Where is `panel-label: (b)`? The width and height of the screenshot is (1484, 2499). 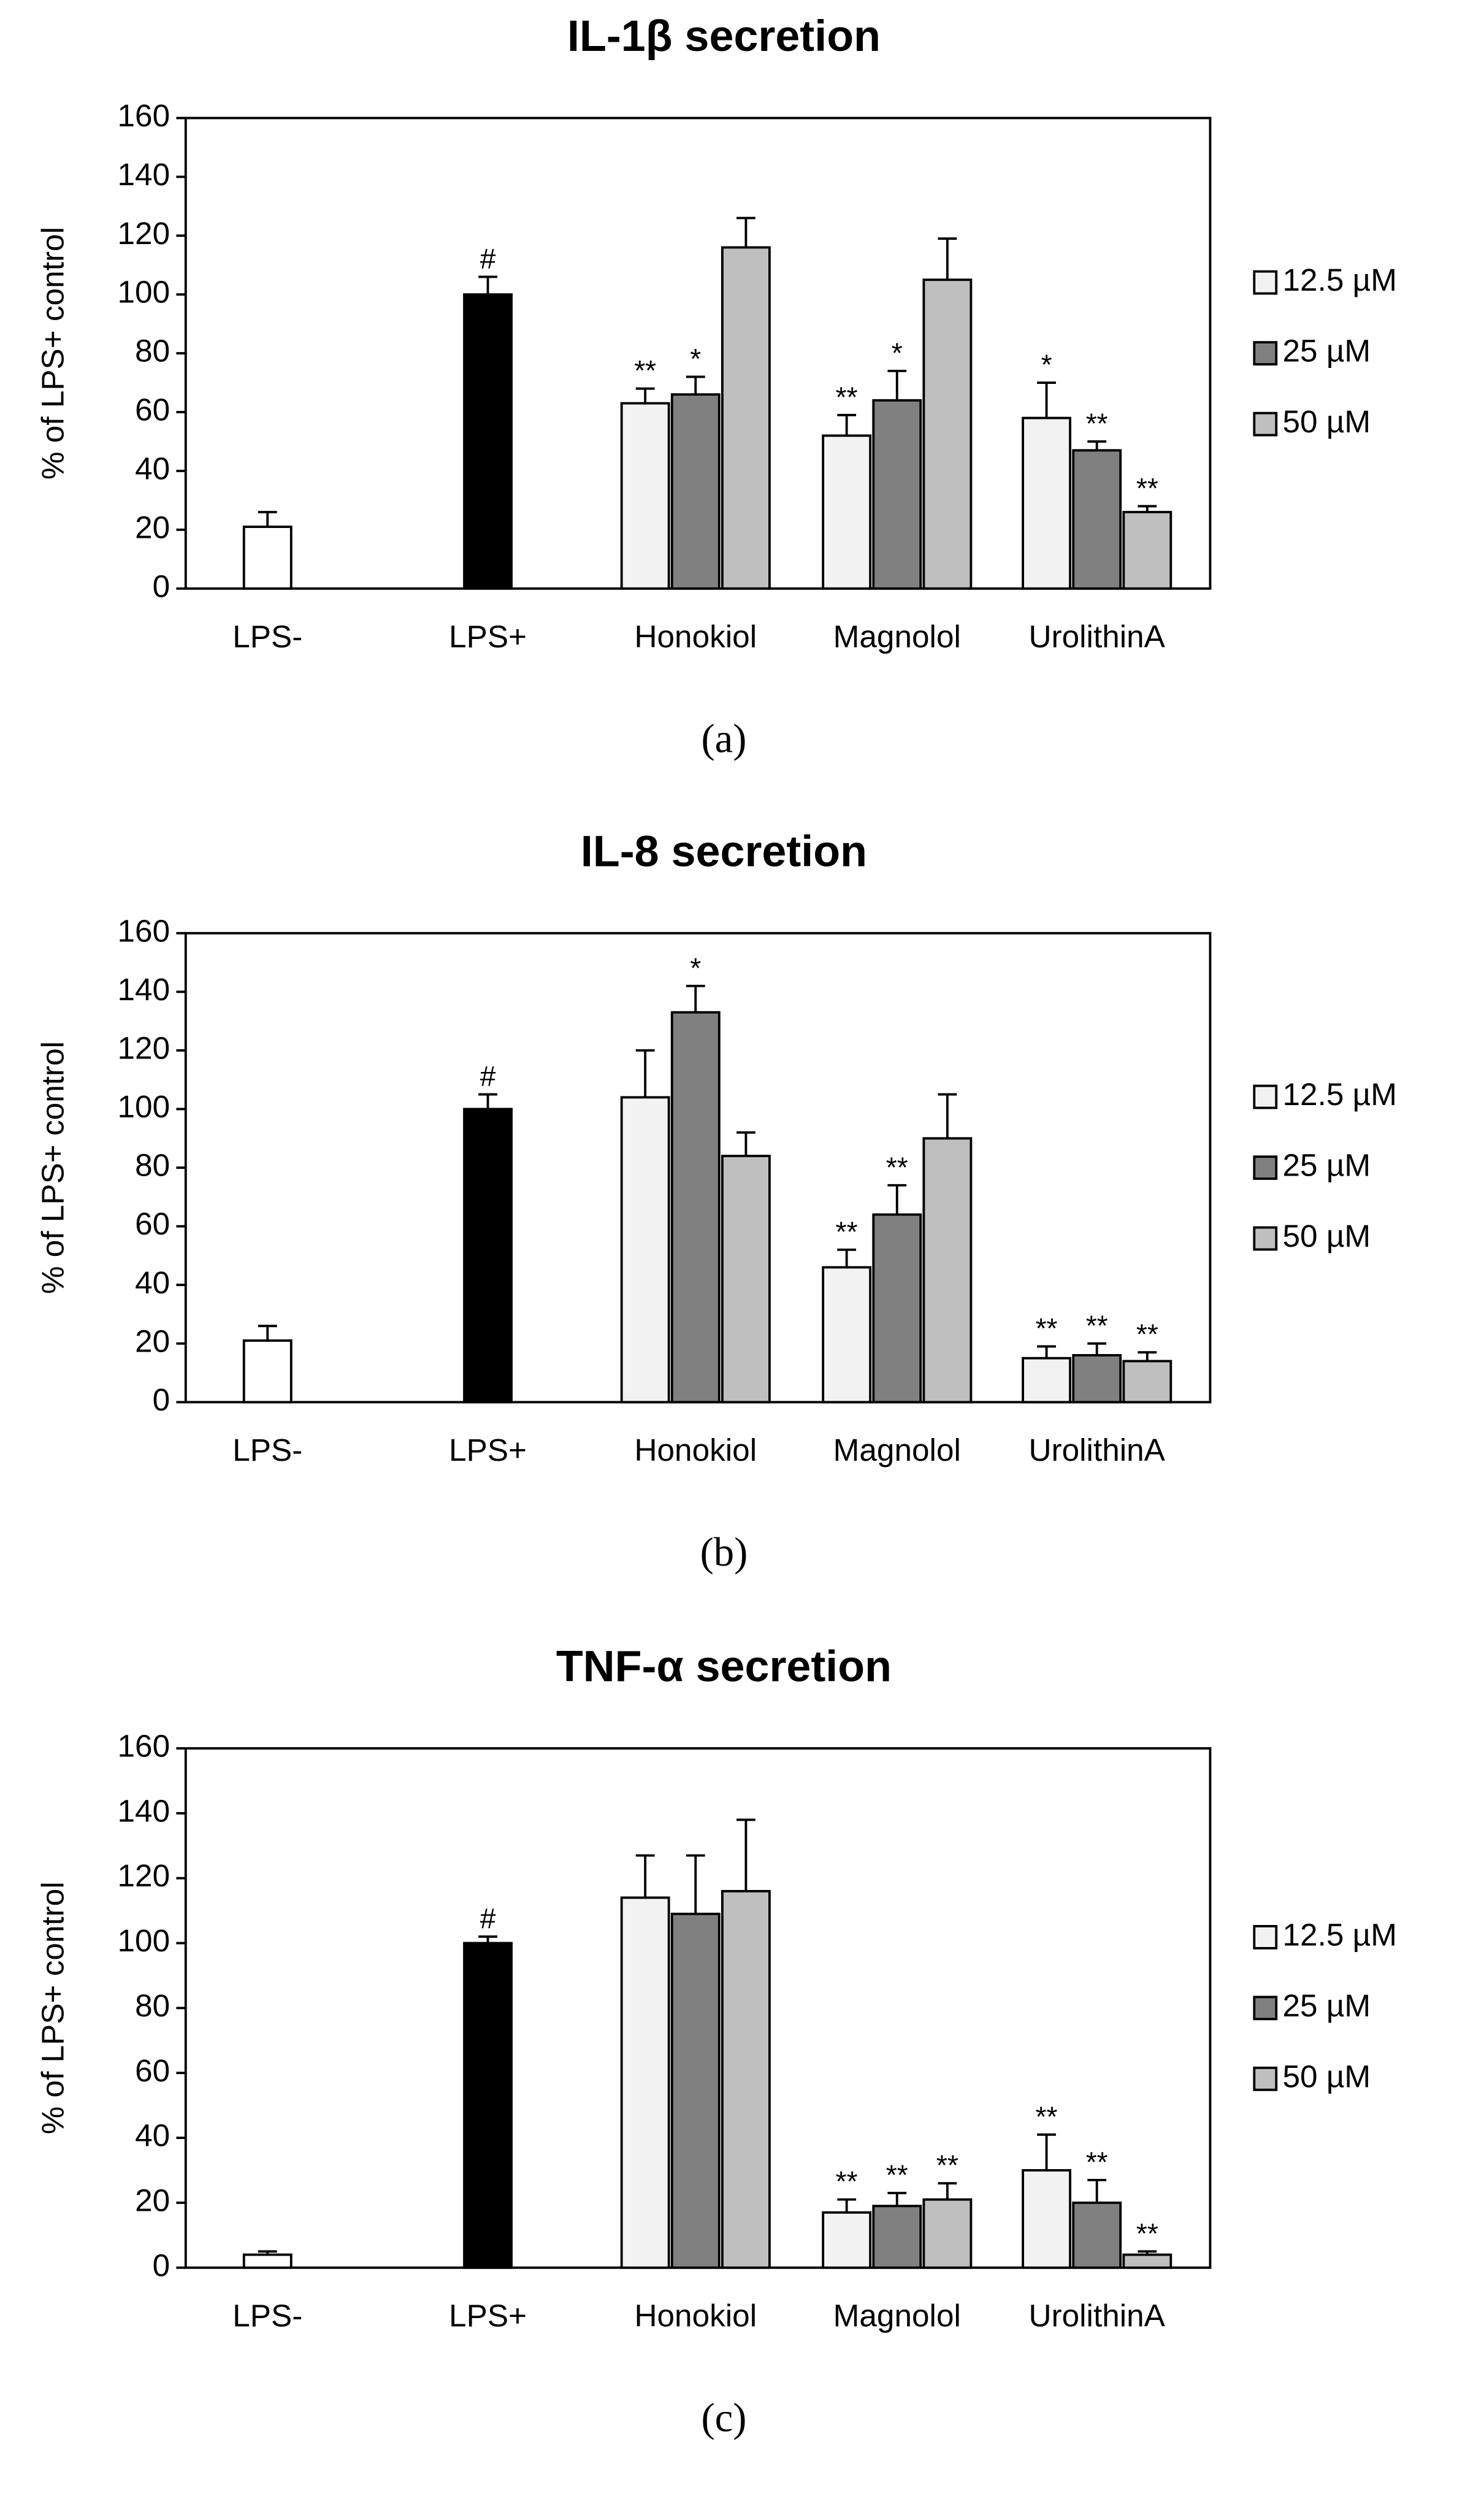 panel-label: (b) is located at coordinates (724, 1552).